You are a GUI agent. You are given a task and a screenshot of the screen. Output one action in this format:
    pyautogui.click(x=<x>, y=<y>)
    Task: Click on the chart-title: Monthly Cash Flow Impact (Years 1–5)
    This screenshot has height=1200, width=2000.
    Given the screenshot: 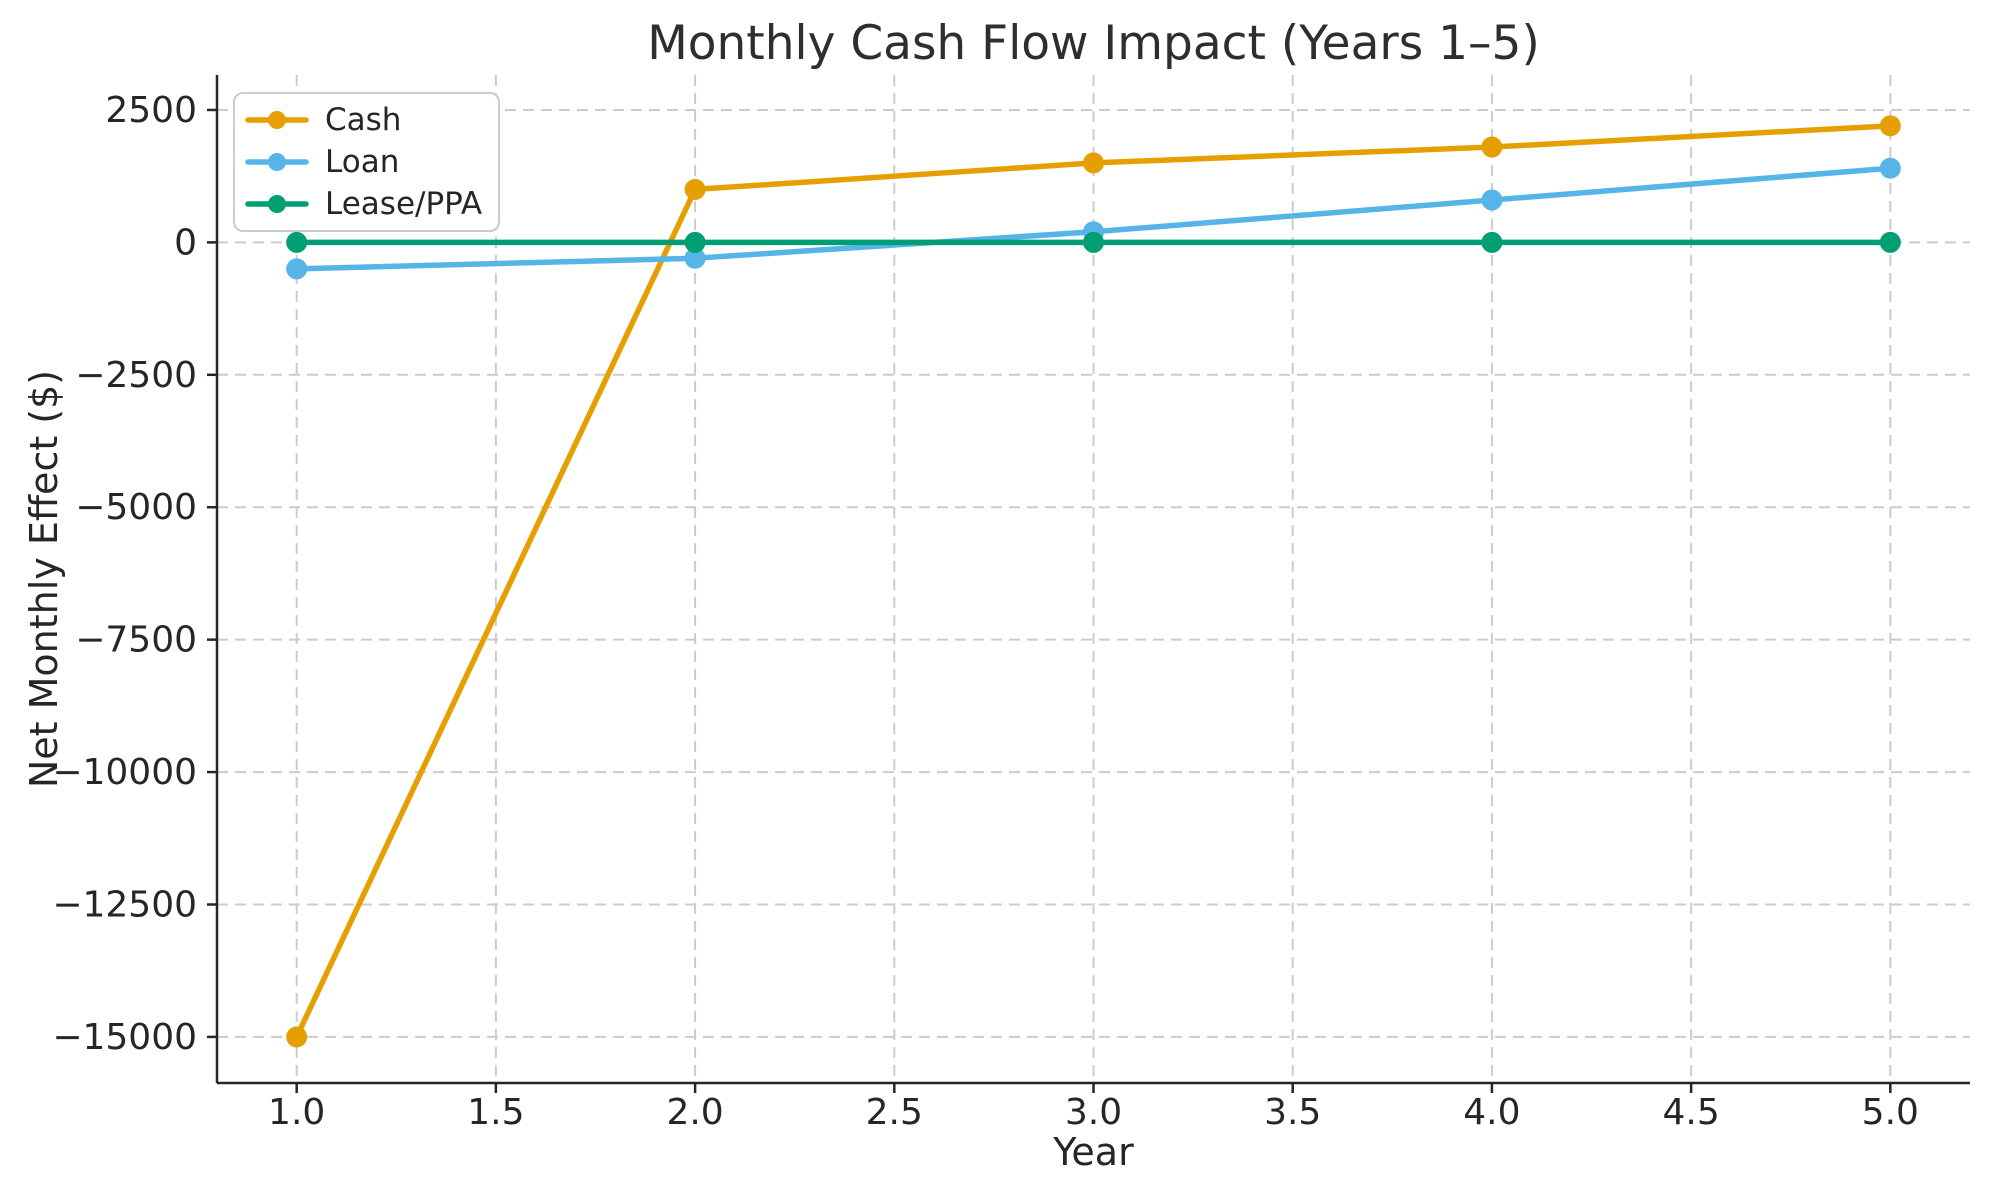 What is the action you would take?
    pyautogui.click(x=1093, y=43)
    